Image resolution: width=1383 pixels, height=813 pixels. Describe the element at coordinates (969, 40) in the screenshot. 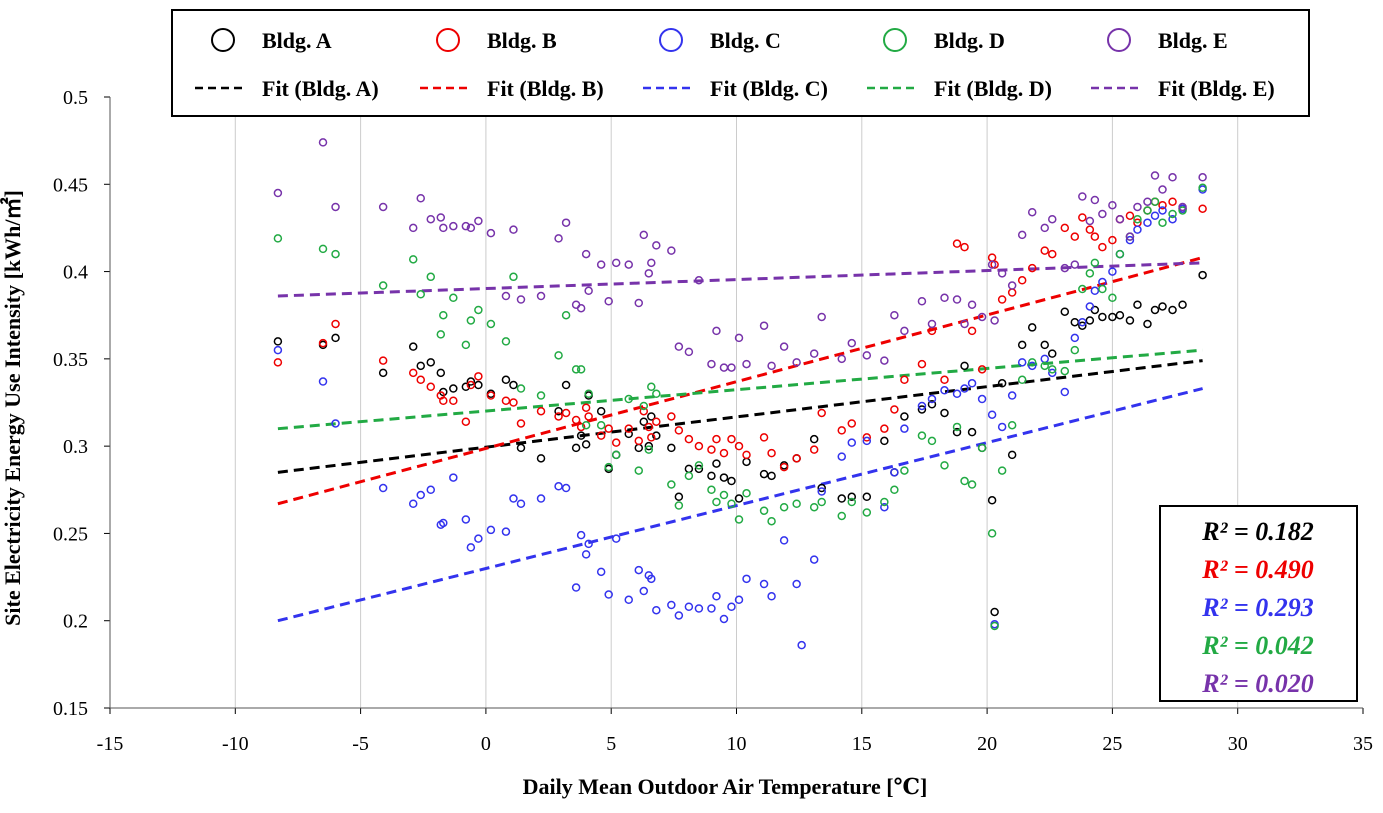

I see `legend-label: Bldg. D` at that location.